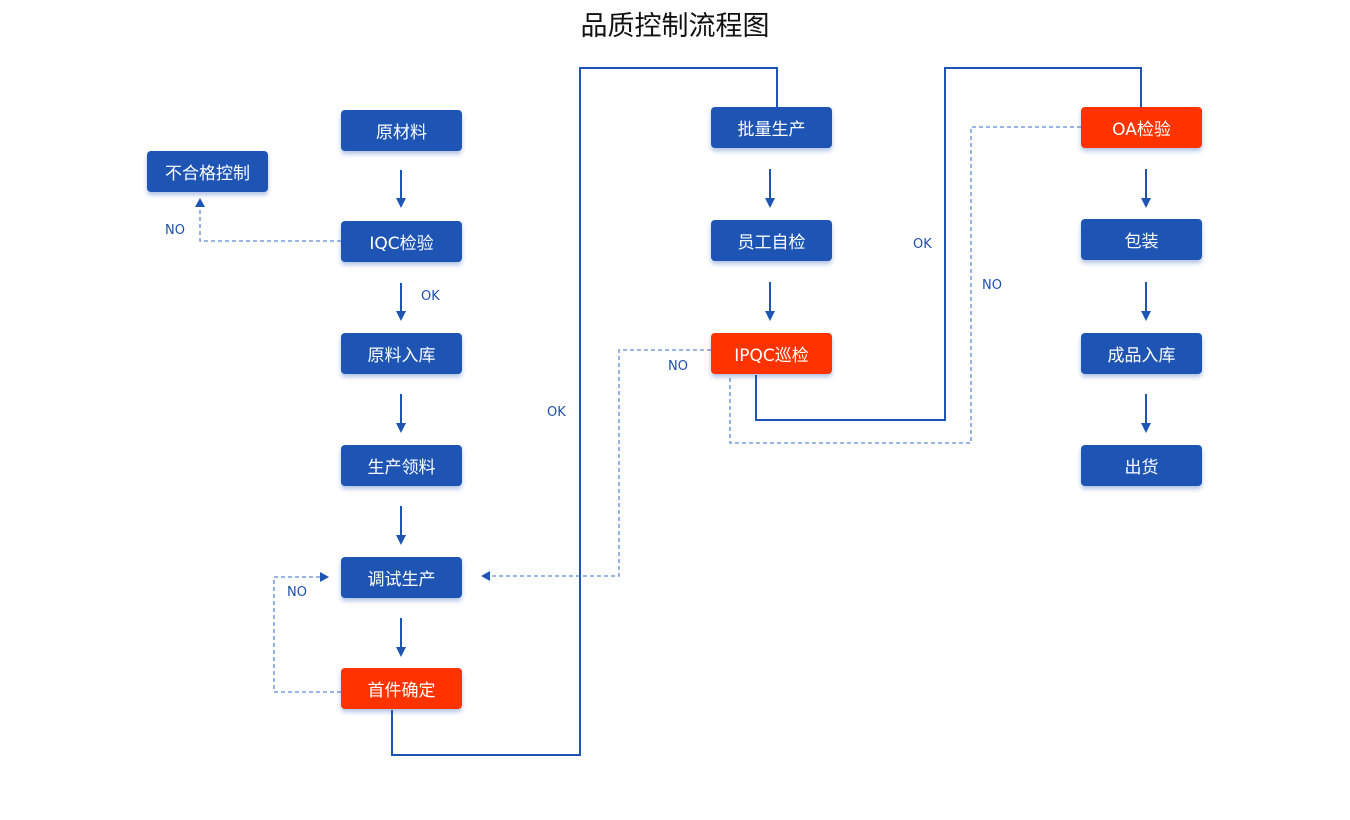 The width and height of the screenshot is (1350, 820). What do you see at coordinates (324, 577) in the screenshot?
I see `arrowhead-trial-left` at bounding box center [324, 577].